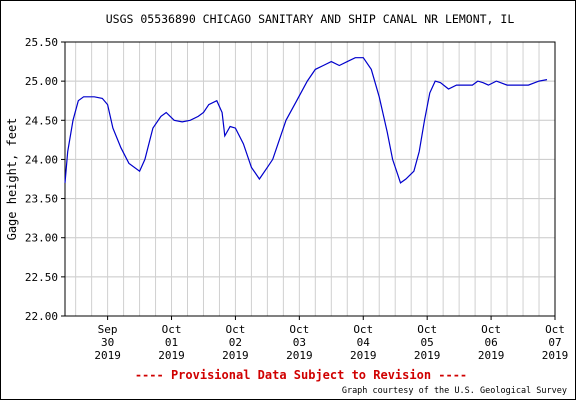 The width and height of the screenshot is (576, 400). What do you see at coordinates (41, 277) in the screenshot?
I see `y-tick-label: 22.50` at bounding box center [41, 277].